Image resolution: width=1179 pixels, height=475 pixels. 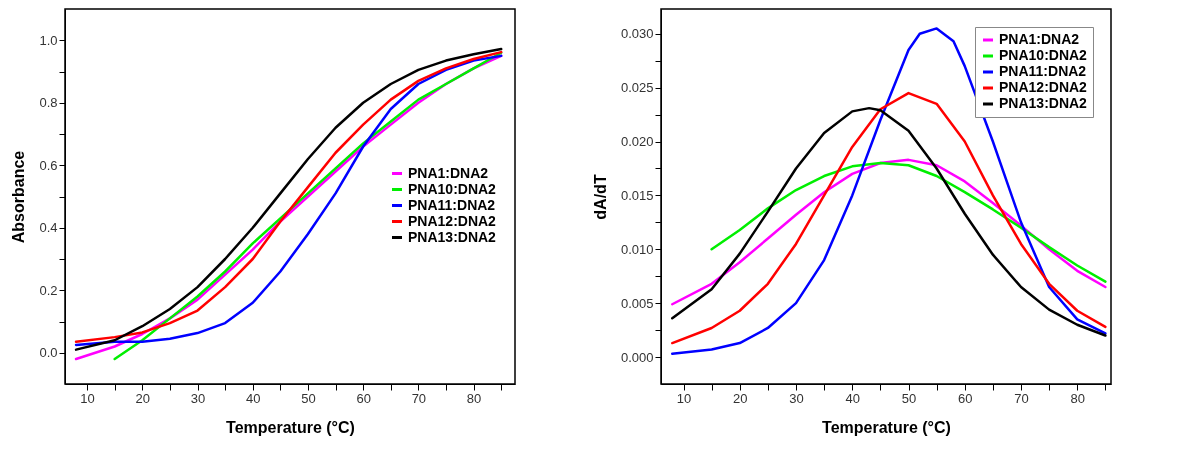 What do you see at coordinates (48, 165) in the screenshot?
I see `y-tick-label: 0.6` at bounding box center [48, 165].